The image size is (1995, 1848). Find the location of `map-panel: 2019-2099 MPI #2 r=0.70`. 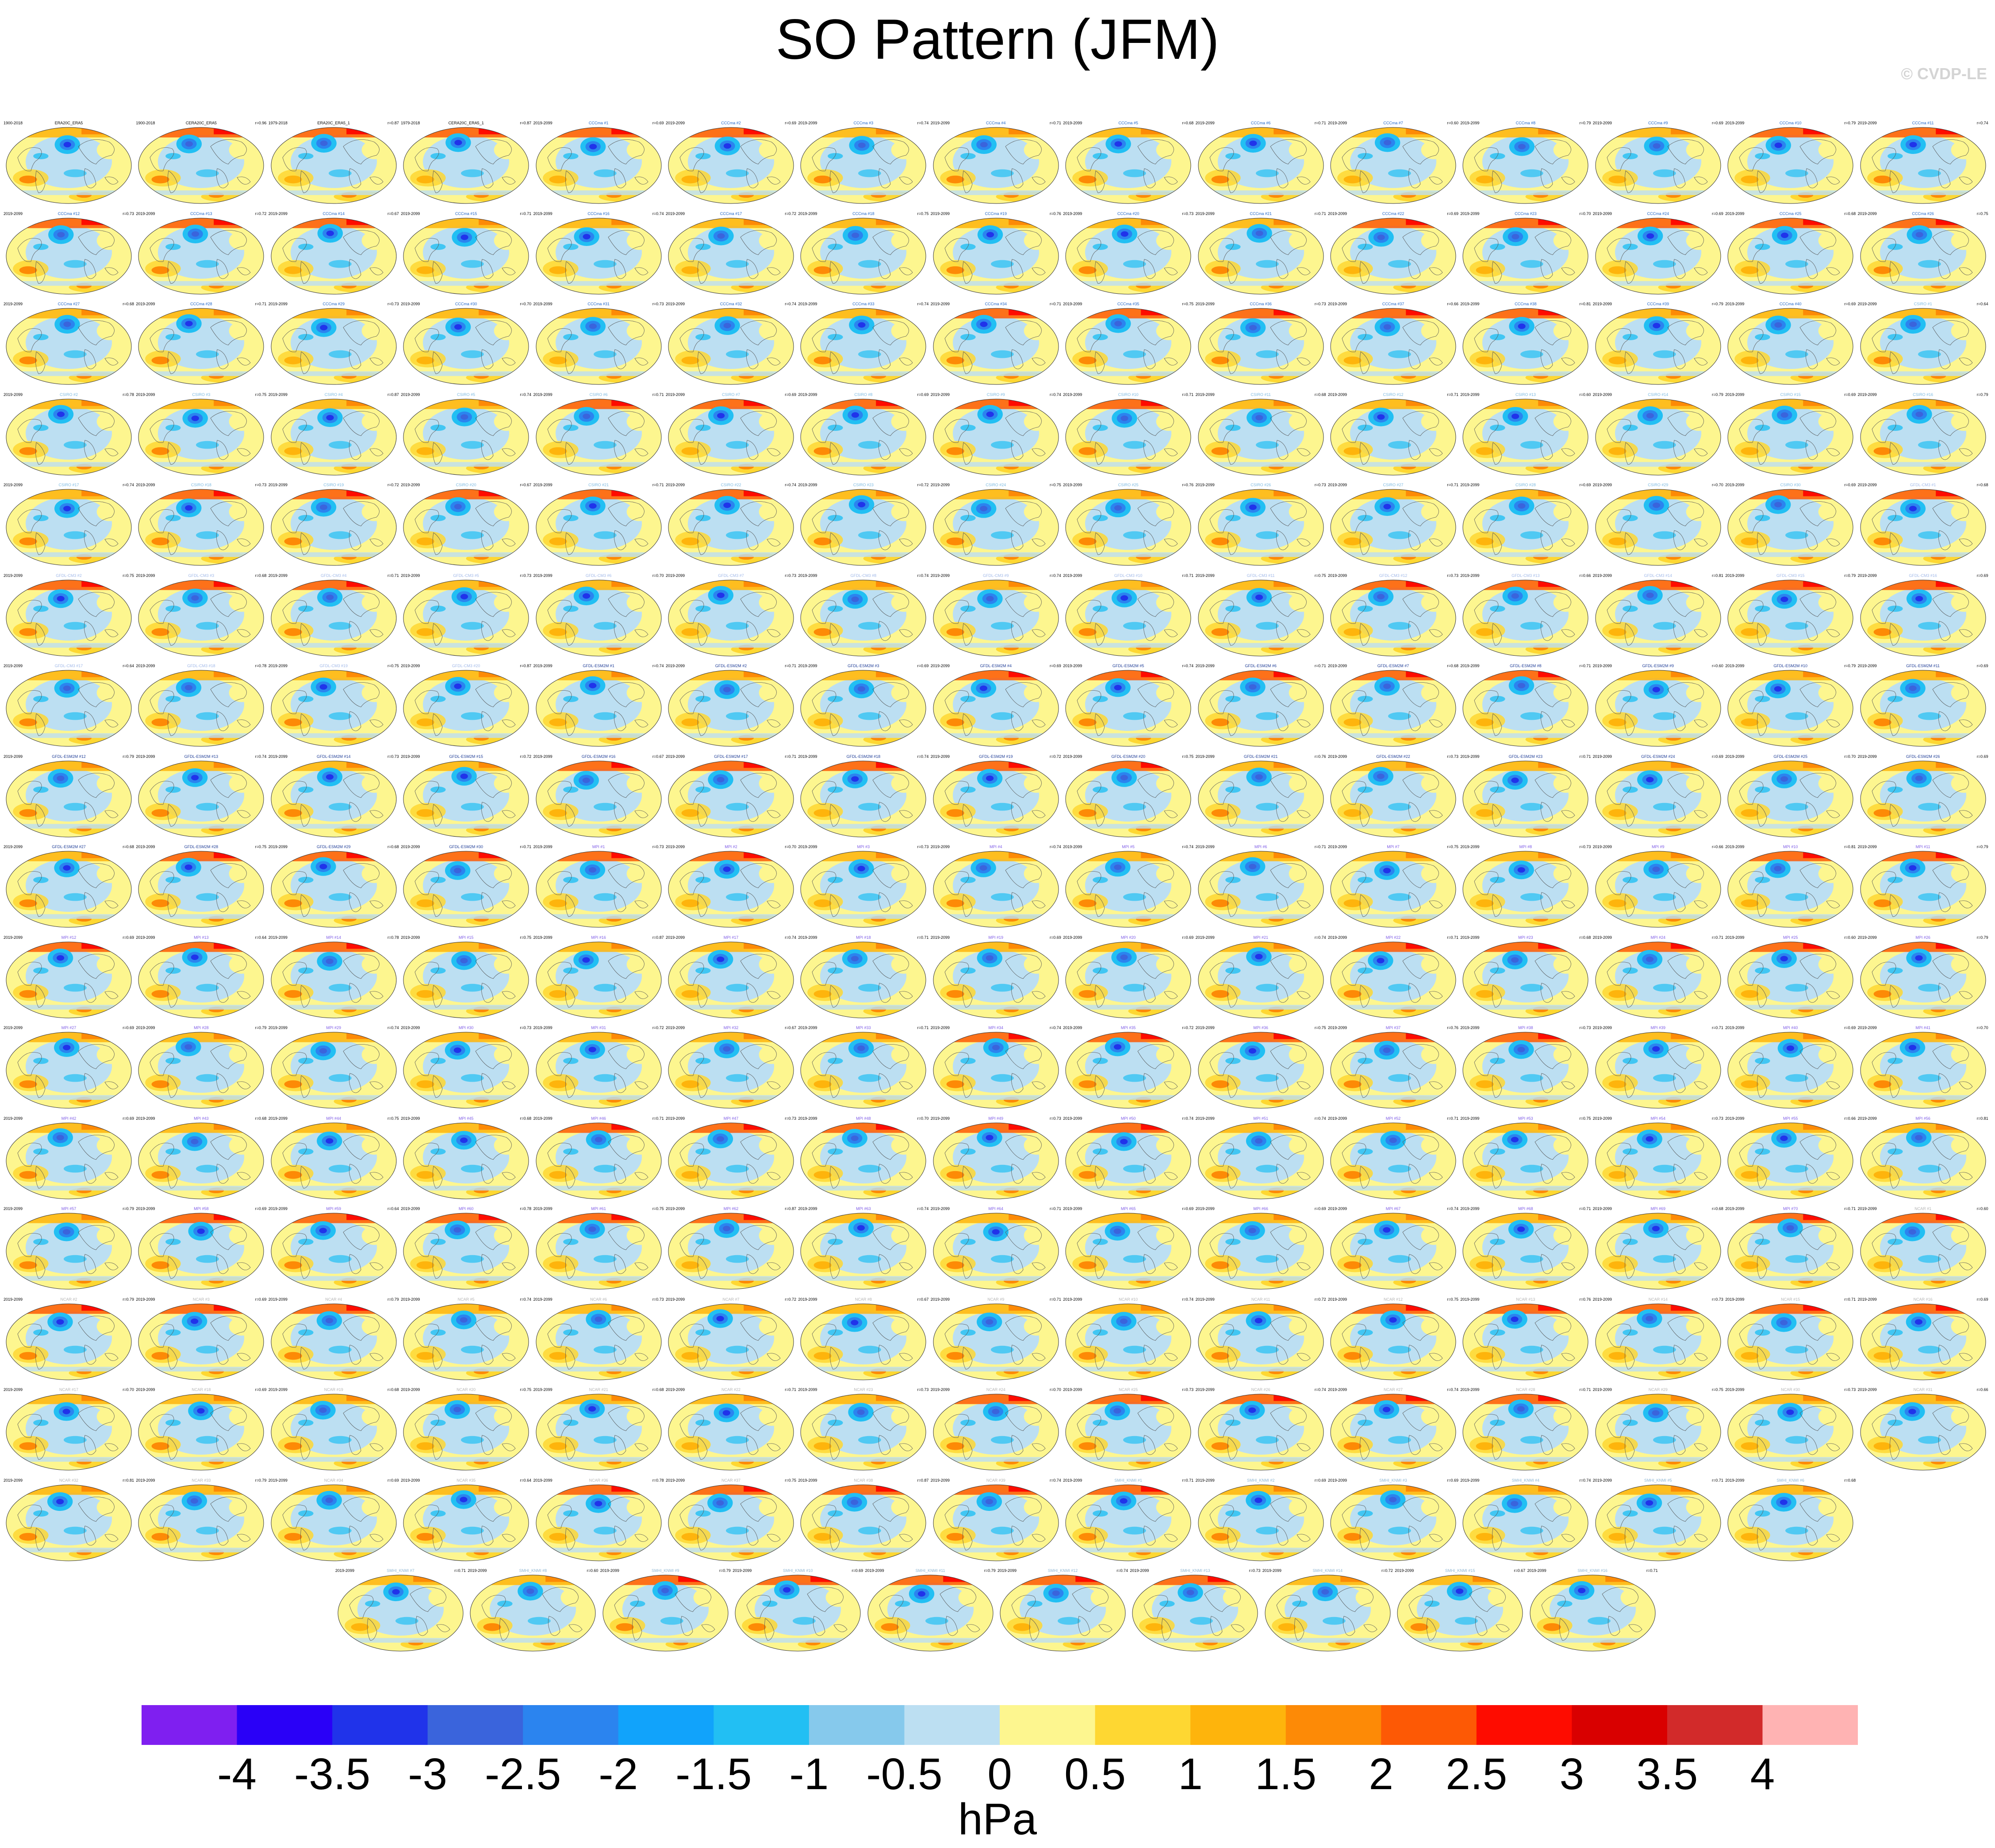

map-panel: 2019-2099 MPI #2 r=0.70 is located at coordinates (731, 889).